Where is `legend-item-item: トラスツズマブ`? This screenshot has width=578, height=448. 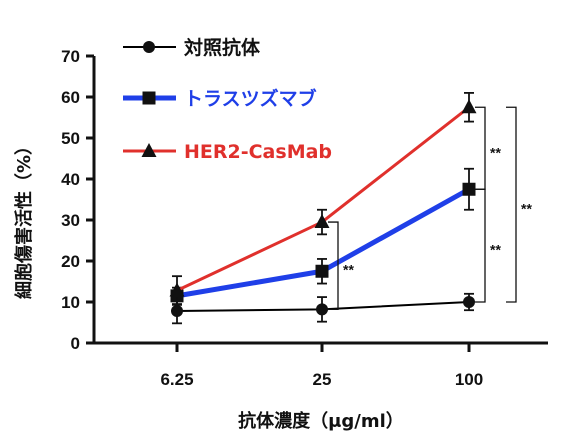
legend-item-item: トラスツズマブ is located at coordinates (220, 98).